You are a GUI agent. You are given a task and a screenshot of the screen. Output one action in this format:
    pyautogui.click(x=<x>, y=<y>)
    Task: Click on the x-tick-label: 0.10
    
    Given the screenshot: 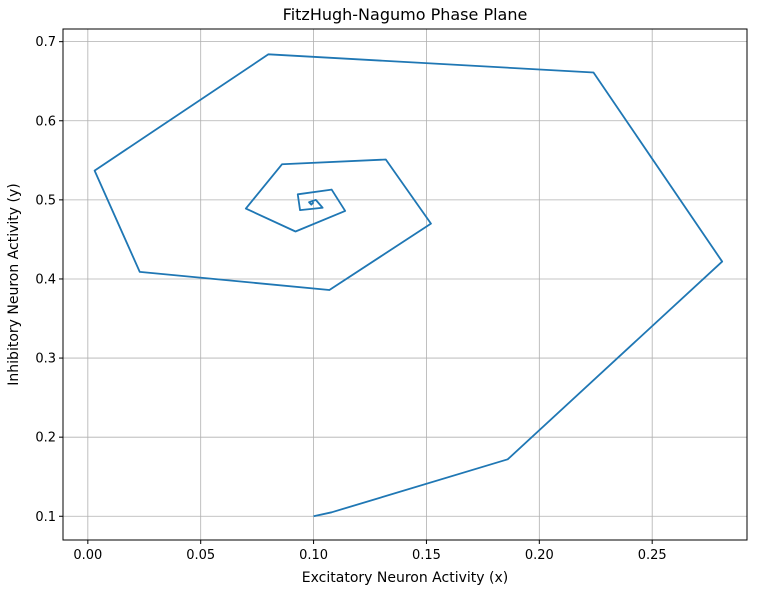 What is the action you would take?
    pyautogui.click(x=313, y=555)
    